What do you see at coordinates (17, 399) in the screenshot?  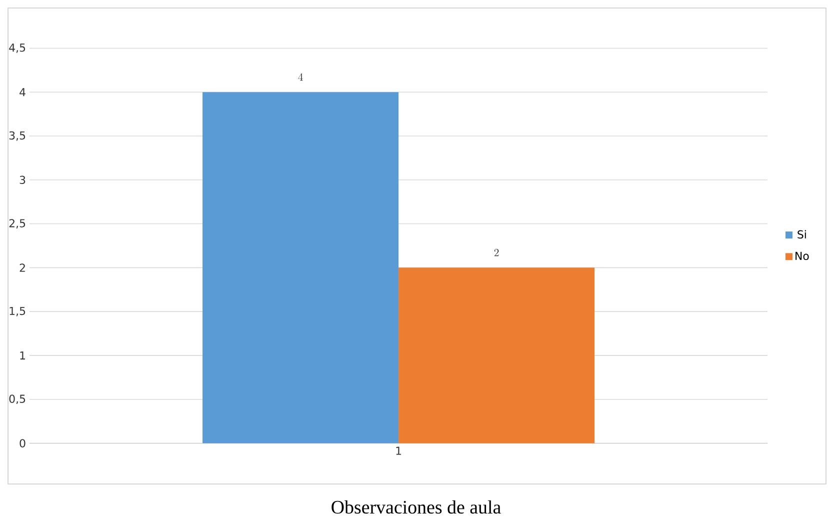 I see `y-tick-label: 0,5` at bounding box center [17, 399].